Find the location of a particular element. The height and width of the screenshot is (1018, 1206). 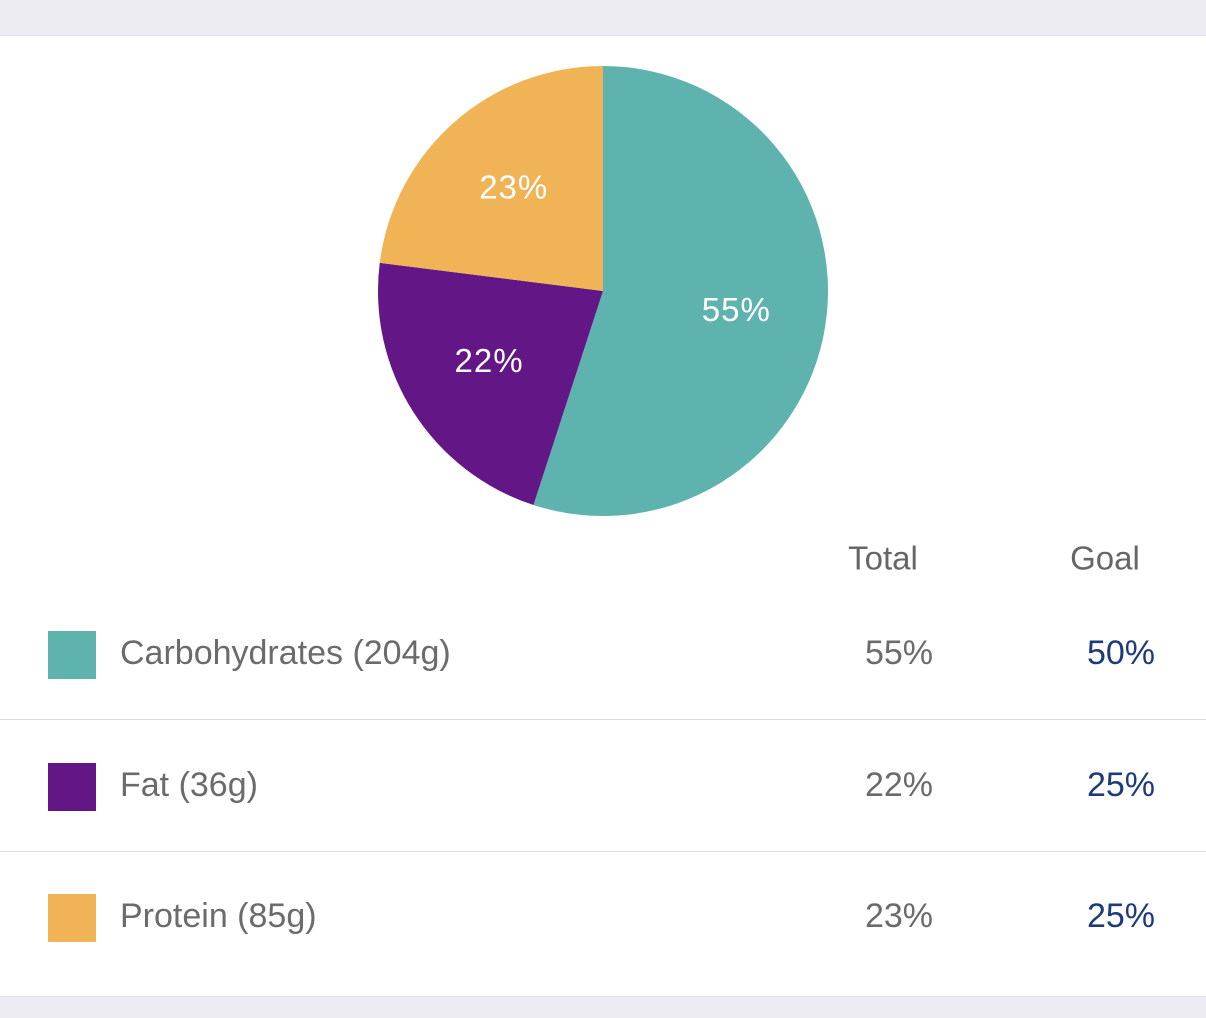

total-value: 55% is located at coordinates (899, 653).